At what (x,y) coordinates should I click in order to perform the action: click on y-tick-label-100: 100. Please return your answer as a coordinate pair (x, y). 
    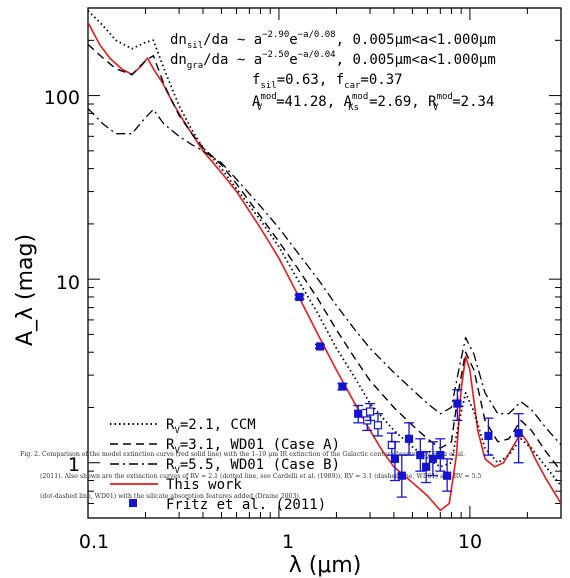
    Looking at the image, I should click on (62, 98).